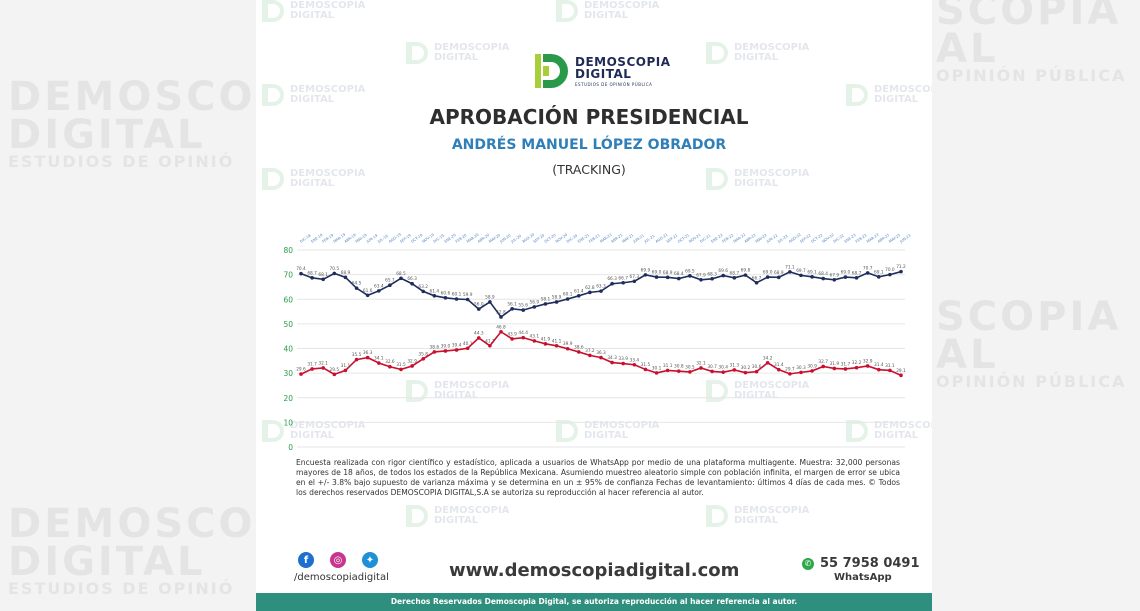 The width and height of the screenshot is (1140, 611). Describe the element at coordinates (768, 358) in the screenshot. I see `data-label: 34.2` at that location.